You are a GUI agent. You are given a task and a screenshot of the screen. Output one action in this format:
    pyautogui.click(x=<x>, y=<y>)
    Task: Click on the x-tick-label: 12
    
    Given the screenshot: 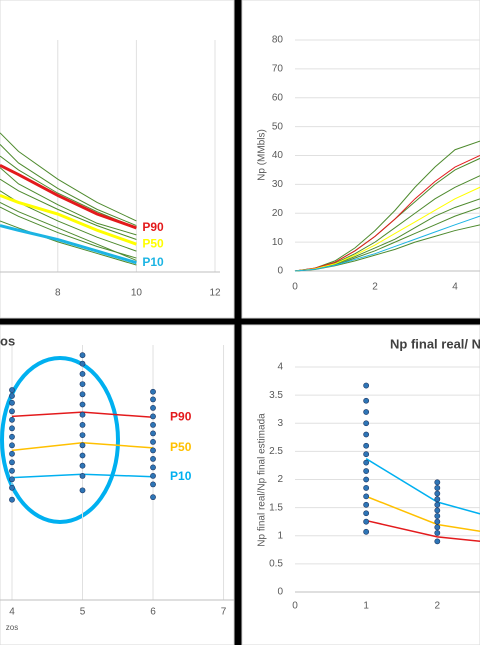 What is the action you would take?
    pyautogui.click(x=215, y=293)
    